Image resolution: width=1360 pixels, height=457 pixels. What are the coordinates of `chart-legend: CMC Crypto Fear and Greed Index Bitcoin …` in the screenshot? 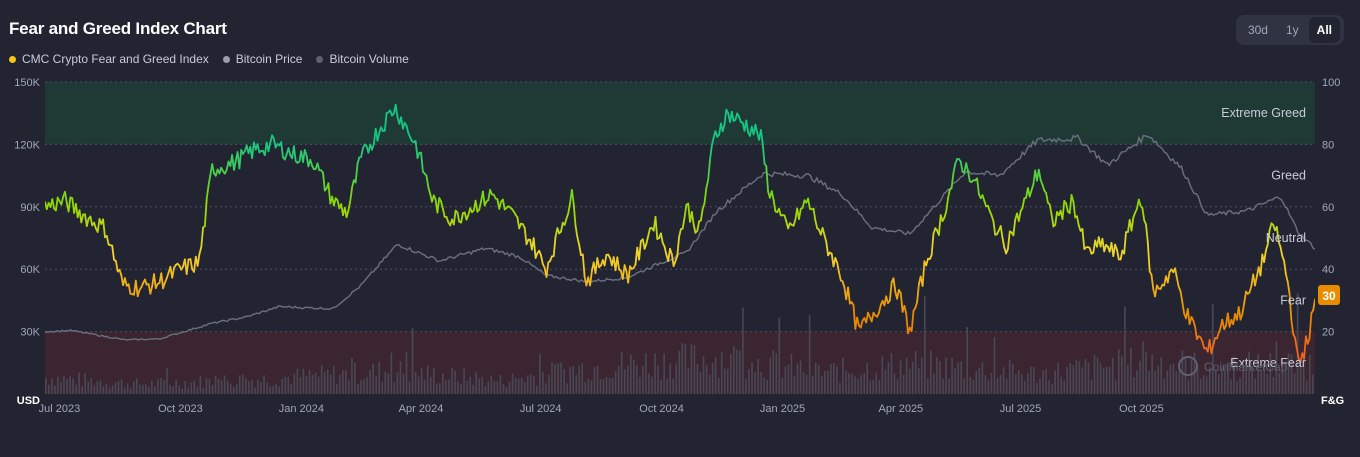 It's located at (209, 59).